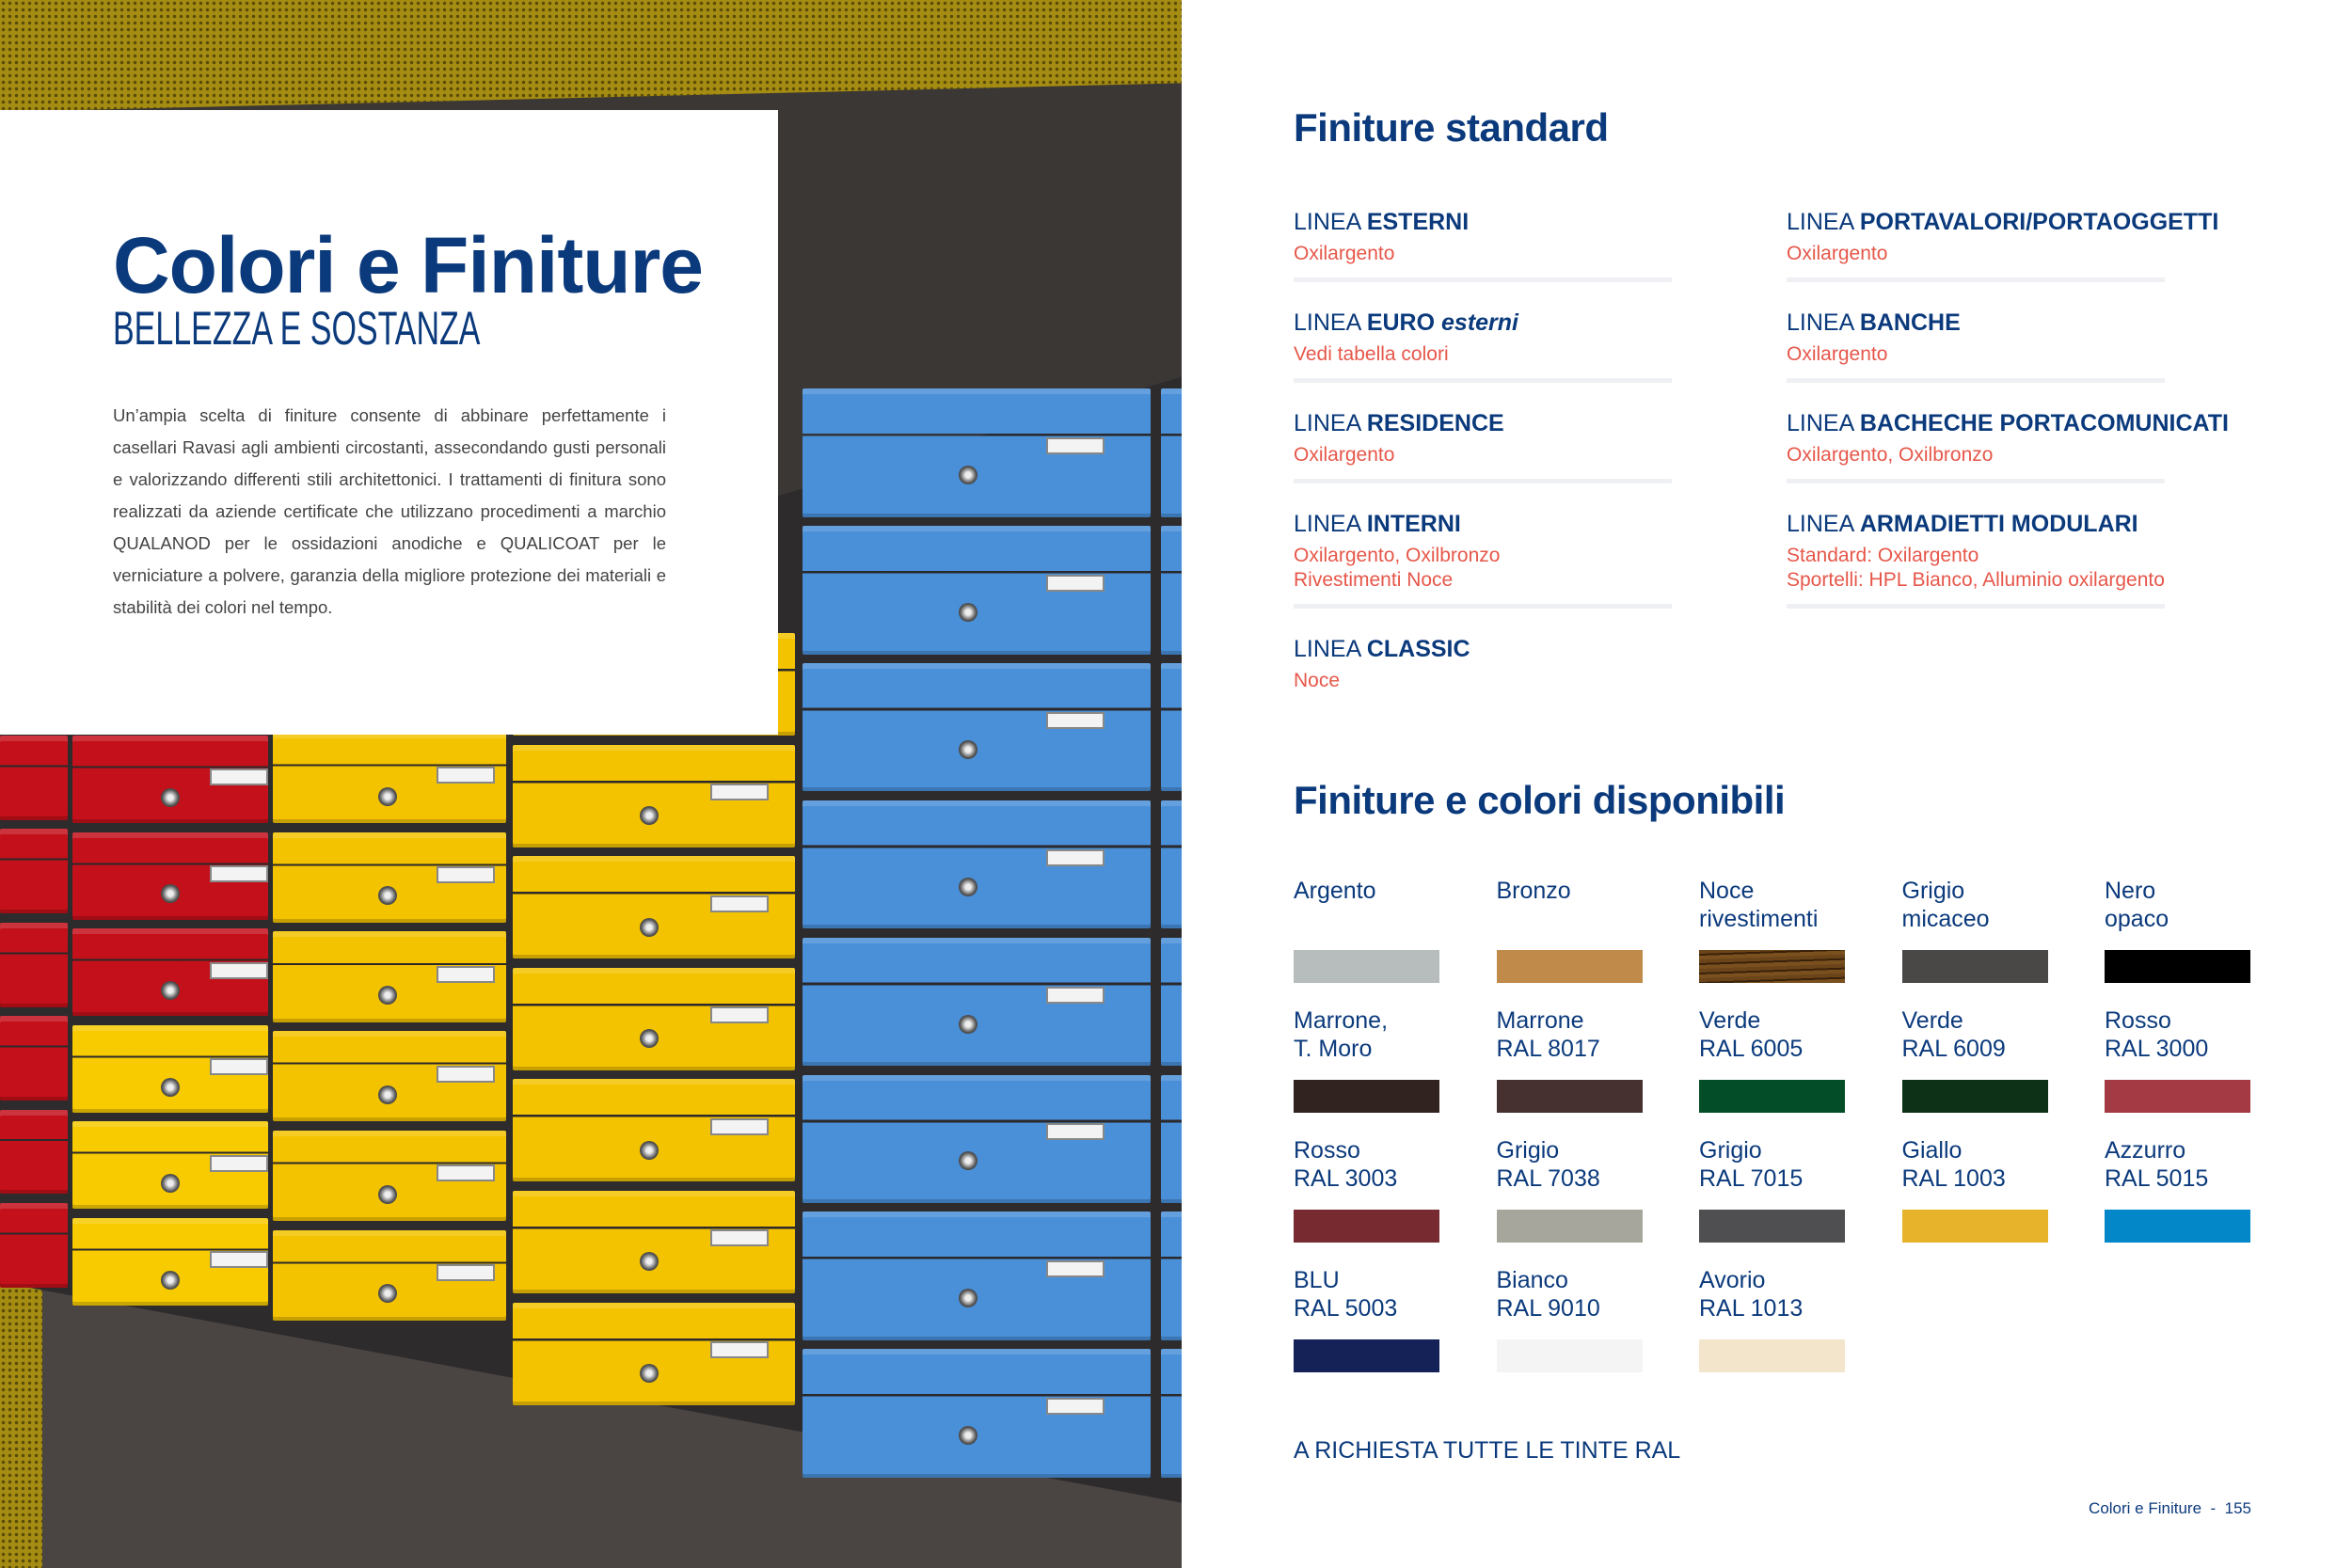 This screenshot has width=2352, height=1568. What do you see at coordinates (408, 265) in the screenshot?
I see `page-title: Colori e Finiture` at bounding box center [408, 265].